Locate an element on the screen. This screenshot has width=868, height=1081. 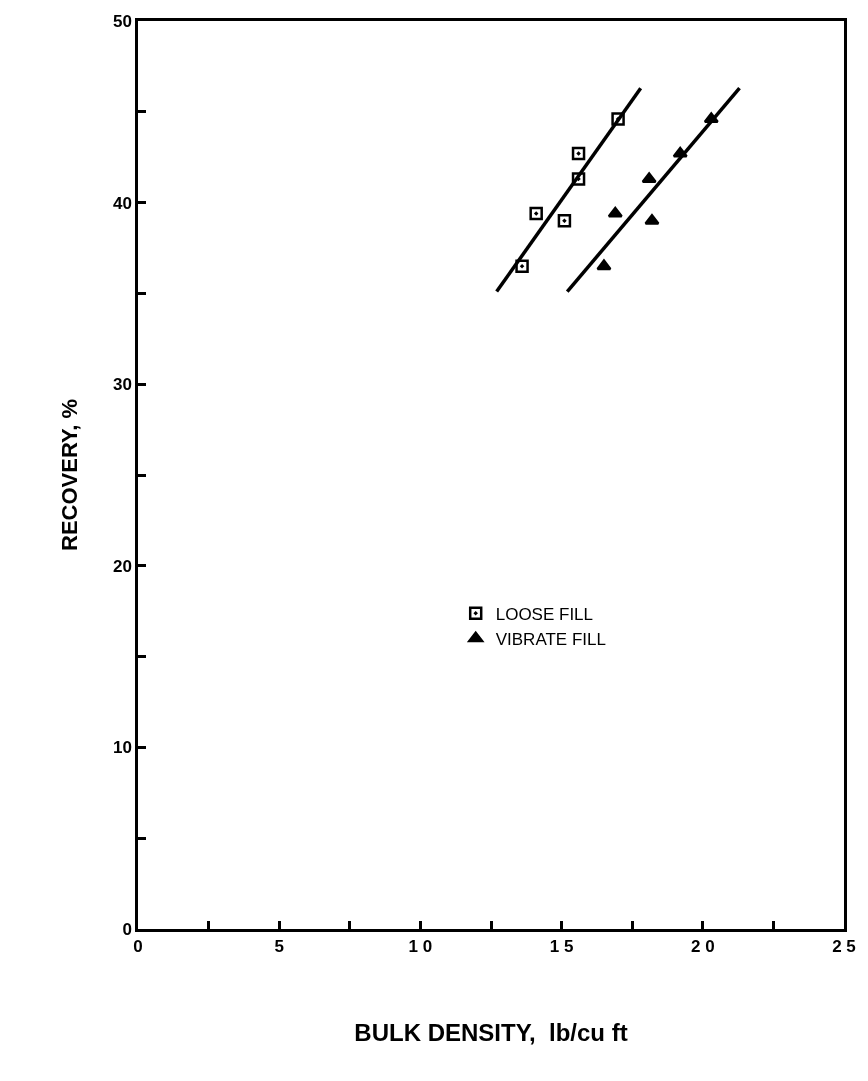
x-tick-label: 2 5 is located at coordinates (844, 947).